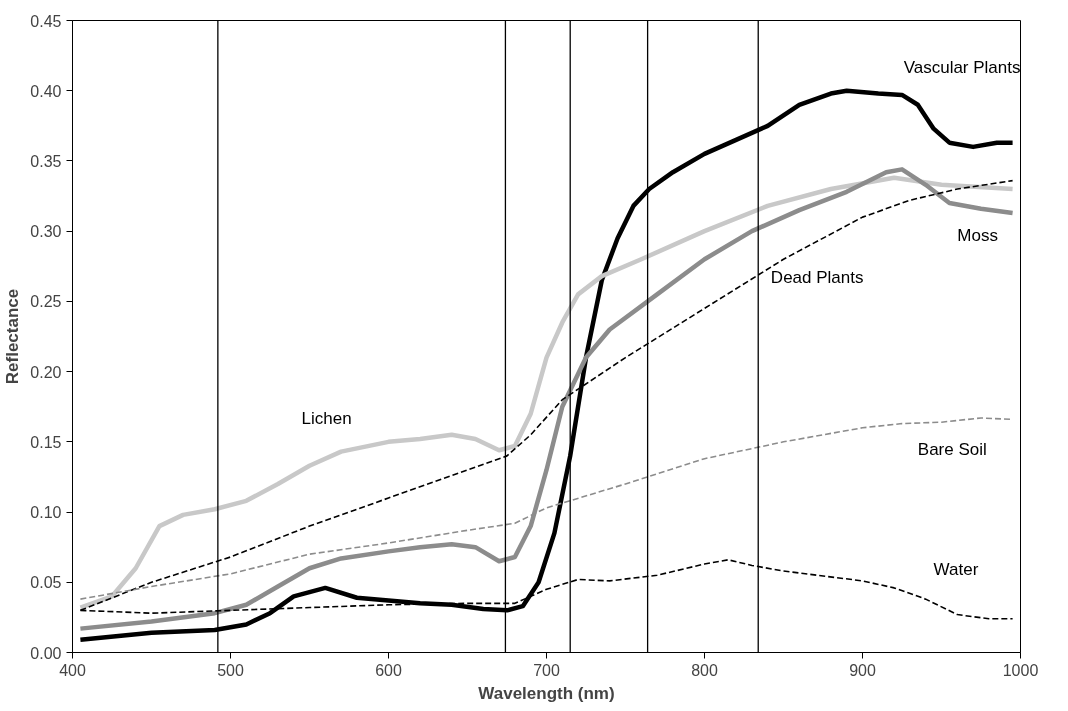 This screenshot has width=1068, height=711. What do you see at coordinates (1020, 670) in the screenshot?
I see `x-tick-label: 1000` at bounding box center [1020, 670].